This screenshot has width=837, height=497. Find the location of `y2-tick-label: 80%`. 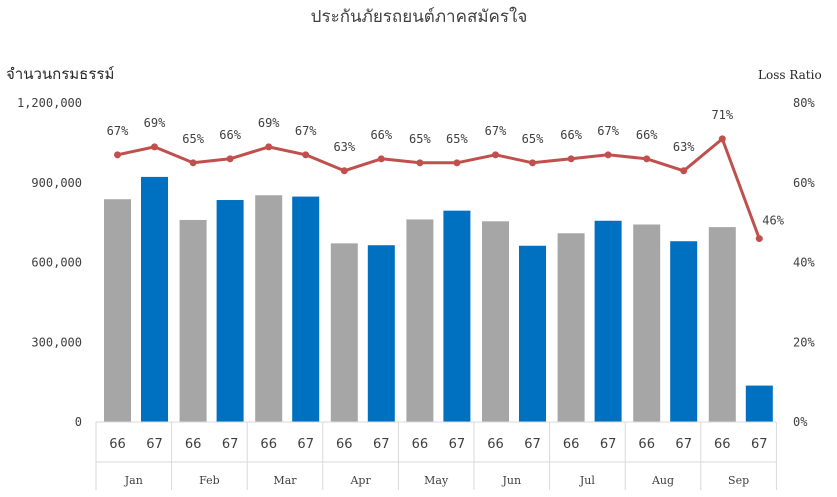

y2-tick-label: 80% is located at coordinates (804, 103).